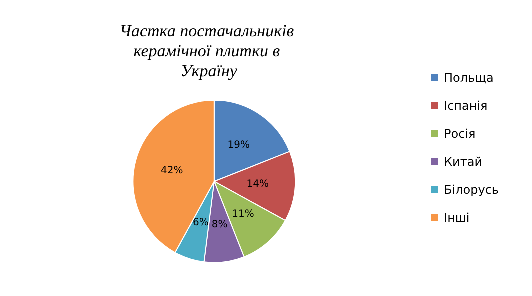 The height and width of the screenshot is (296, 532). Describe the element at coordinates (460, 134) in the screenshot. I see `legend-label: Росія` at that location.